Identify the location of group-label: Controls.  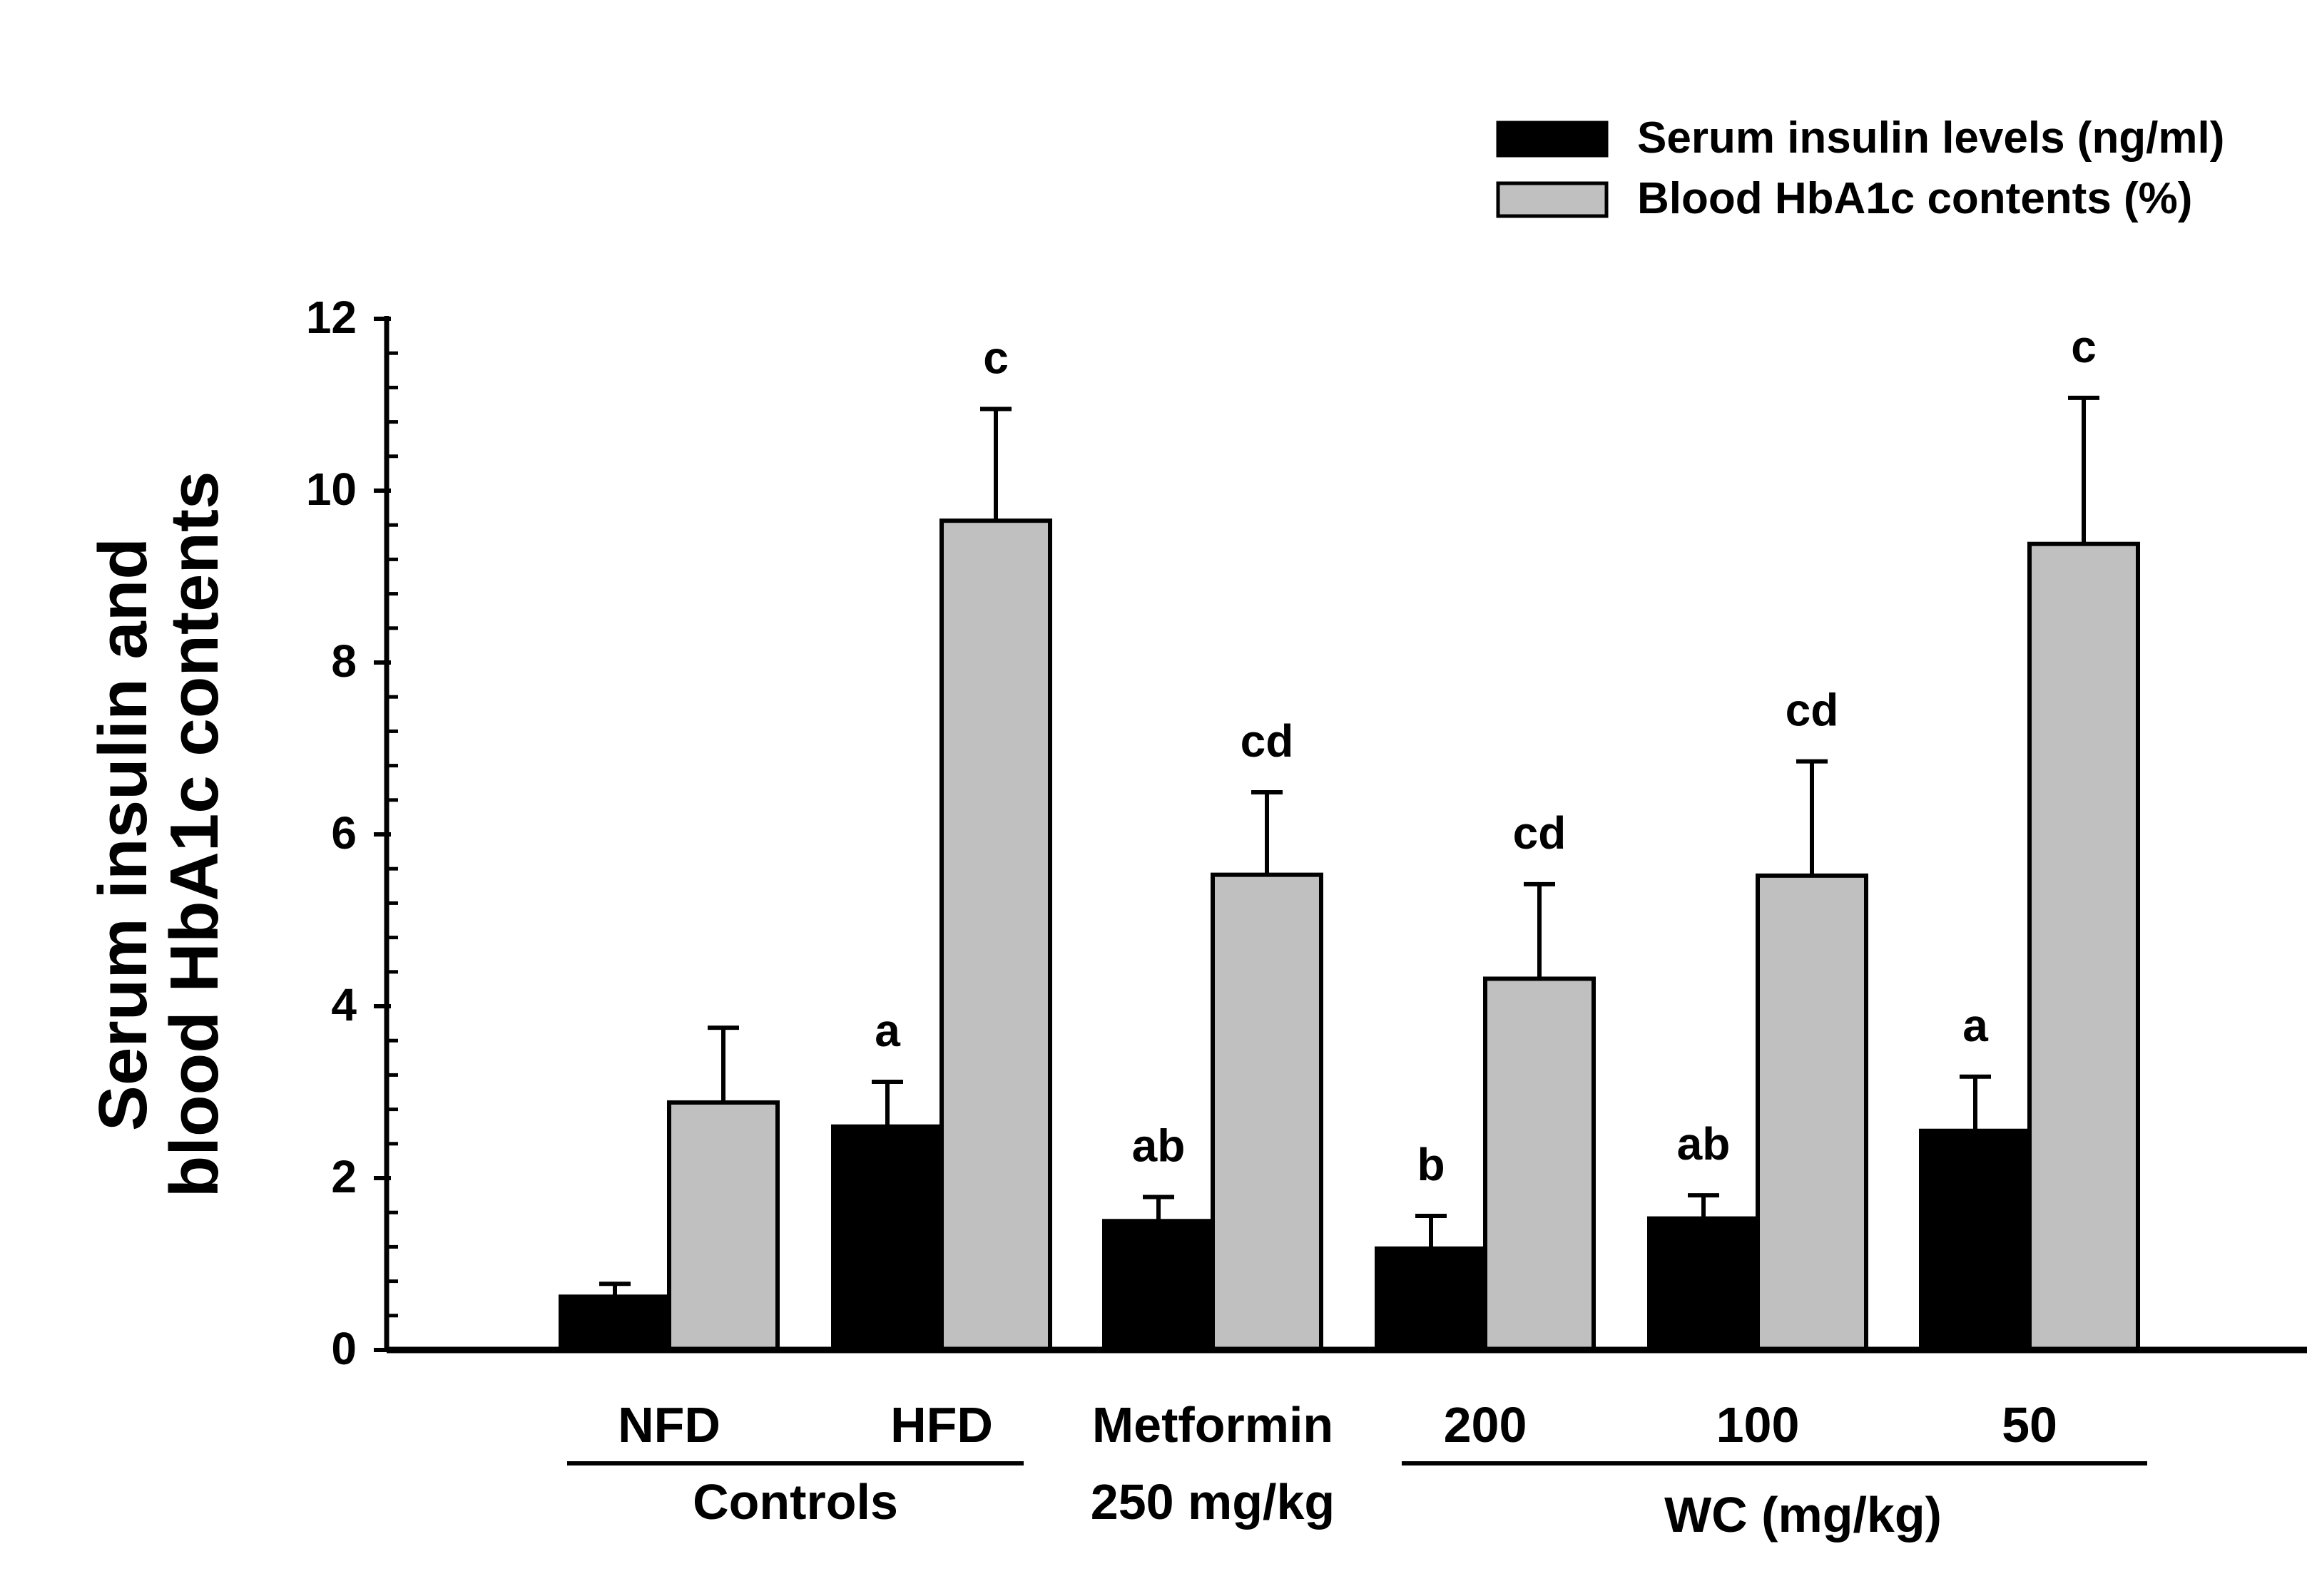
(795, 1502).